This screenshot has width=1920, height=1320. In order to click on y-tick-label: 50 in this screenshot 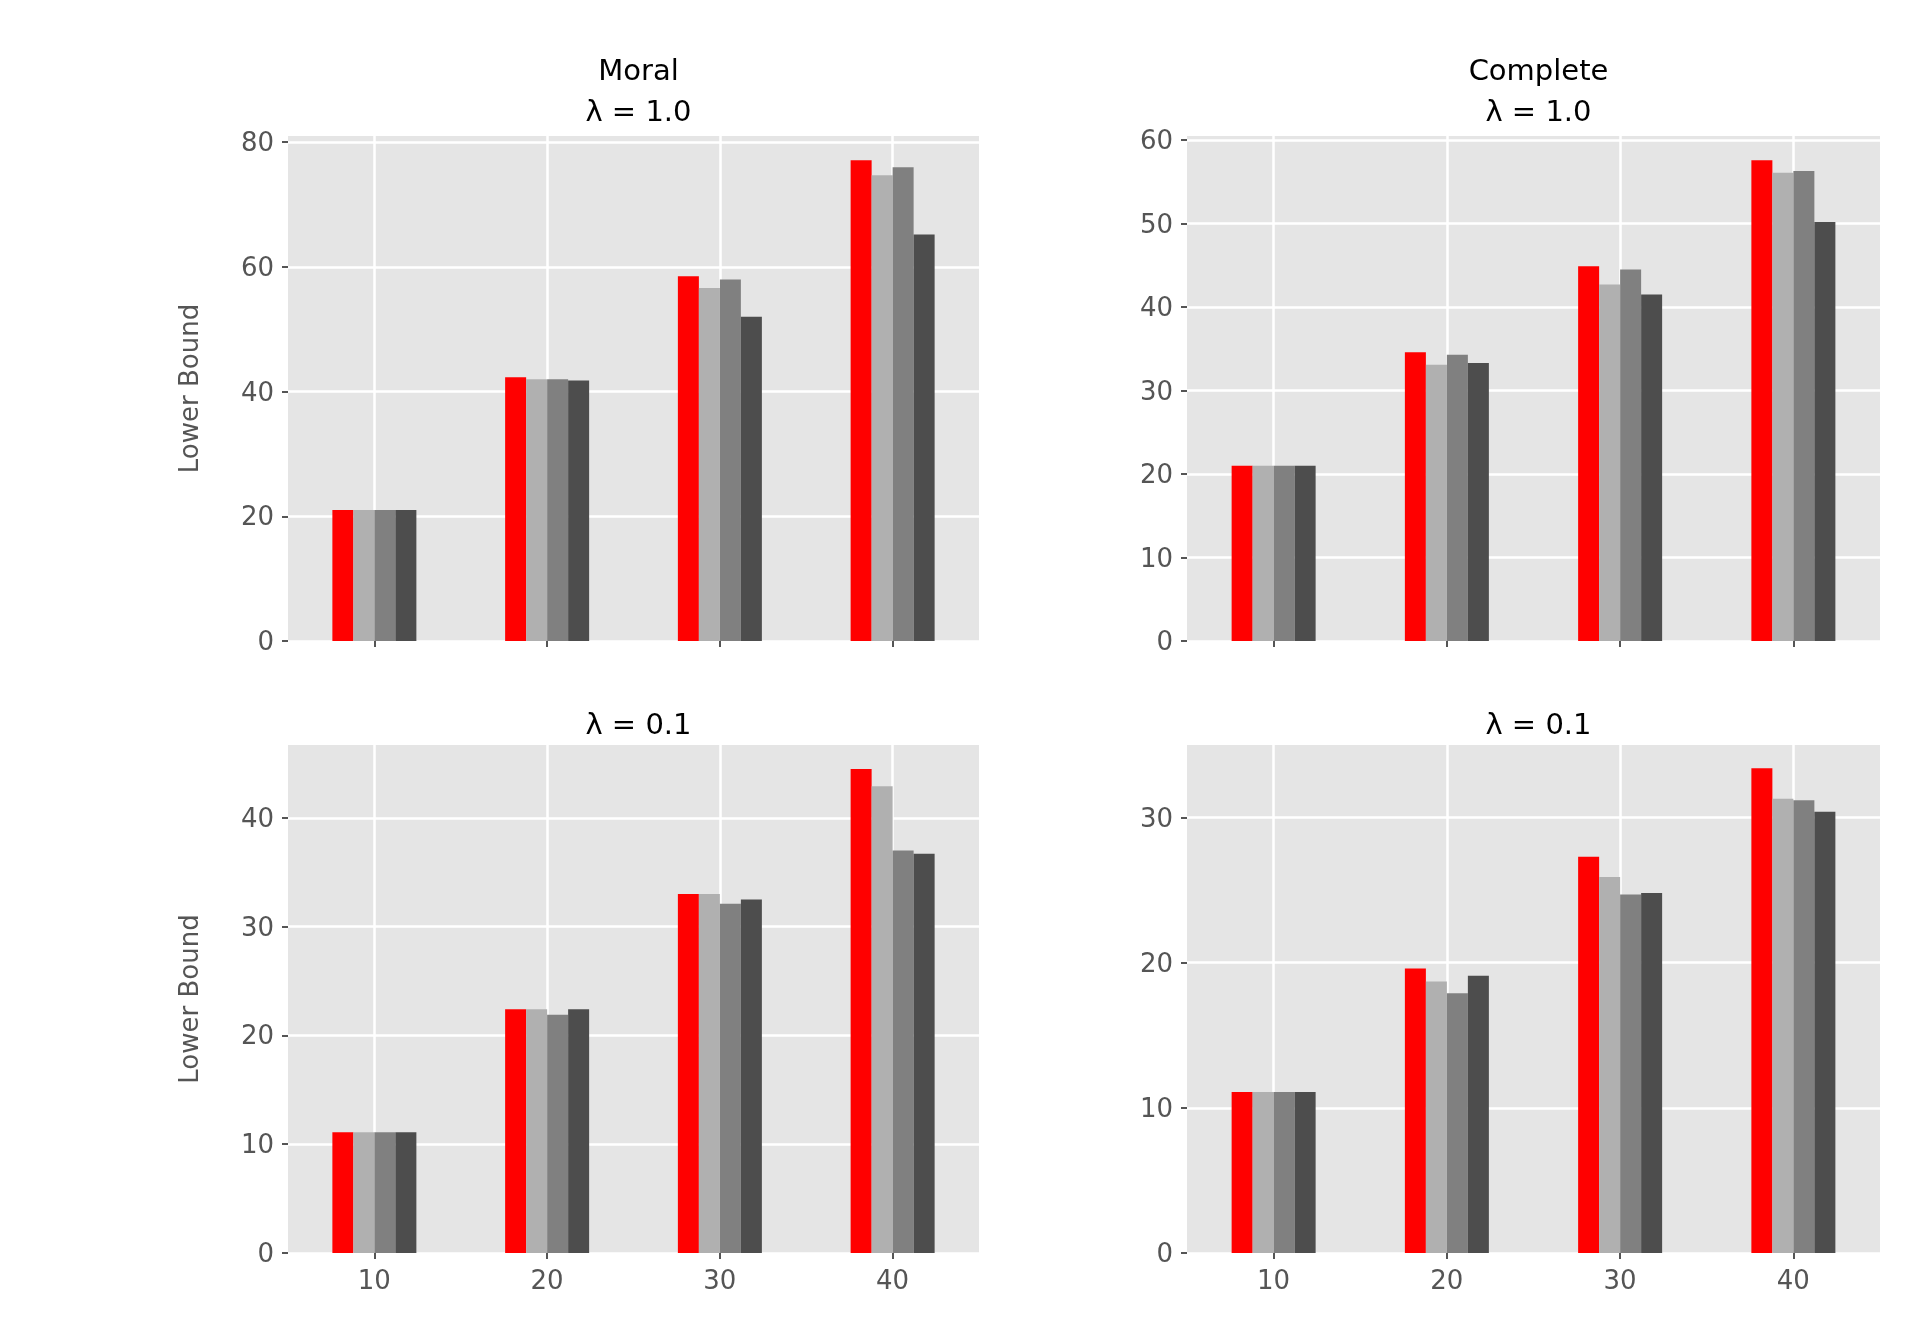, I will do `click(1156, 223)`.